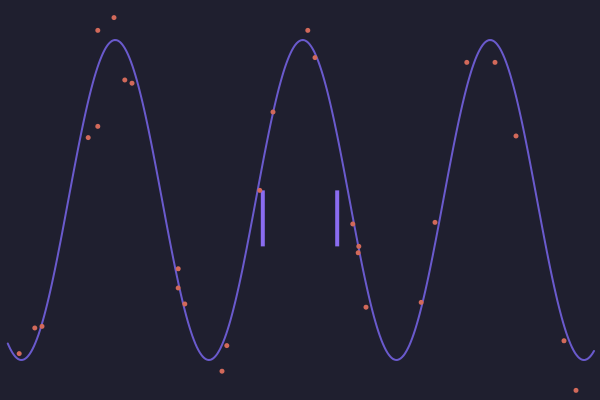  Describe the element at coordinates (300, 218) in the screenshot. I see `vertical-markers` at that location.